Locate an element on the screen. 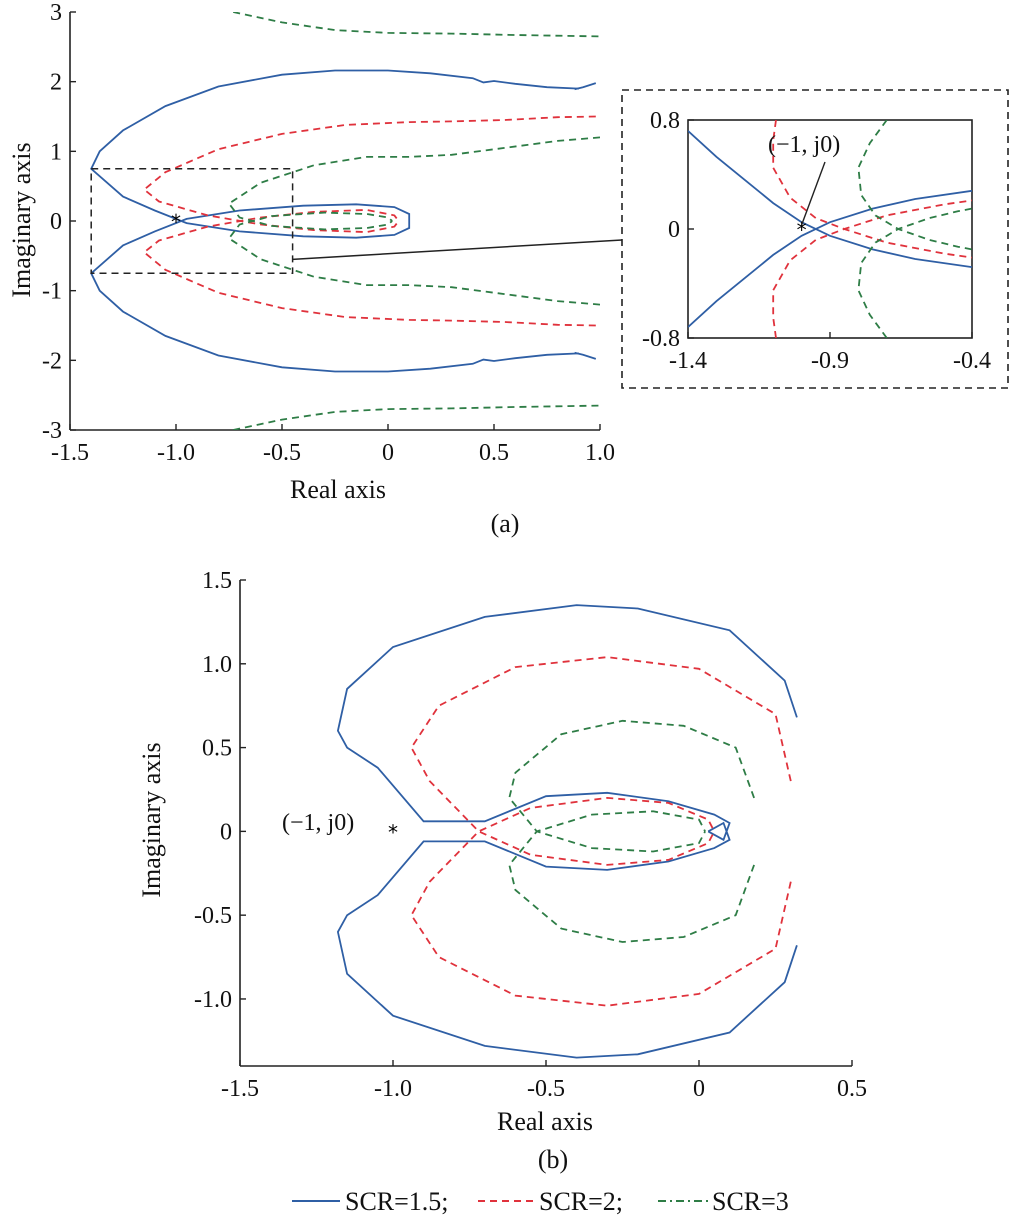 This screenshot has height=1220, width=1010. panel-inset: -1.4 -0.9 -0.4 -0.8 0 0.8 * is located at coordinates (816, 241).